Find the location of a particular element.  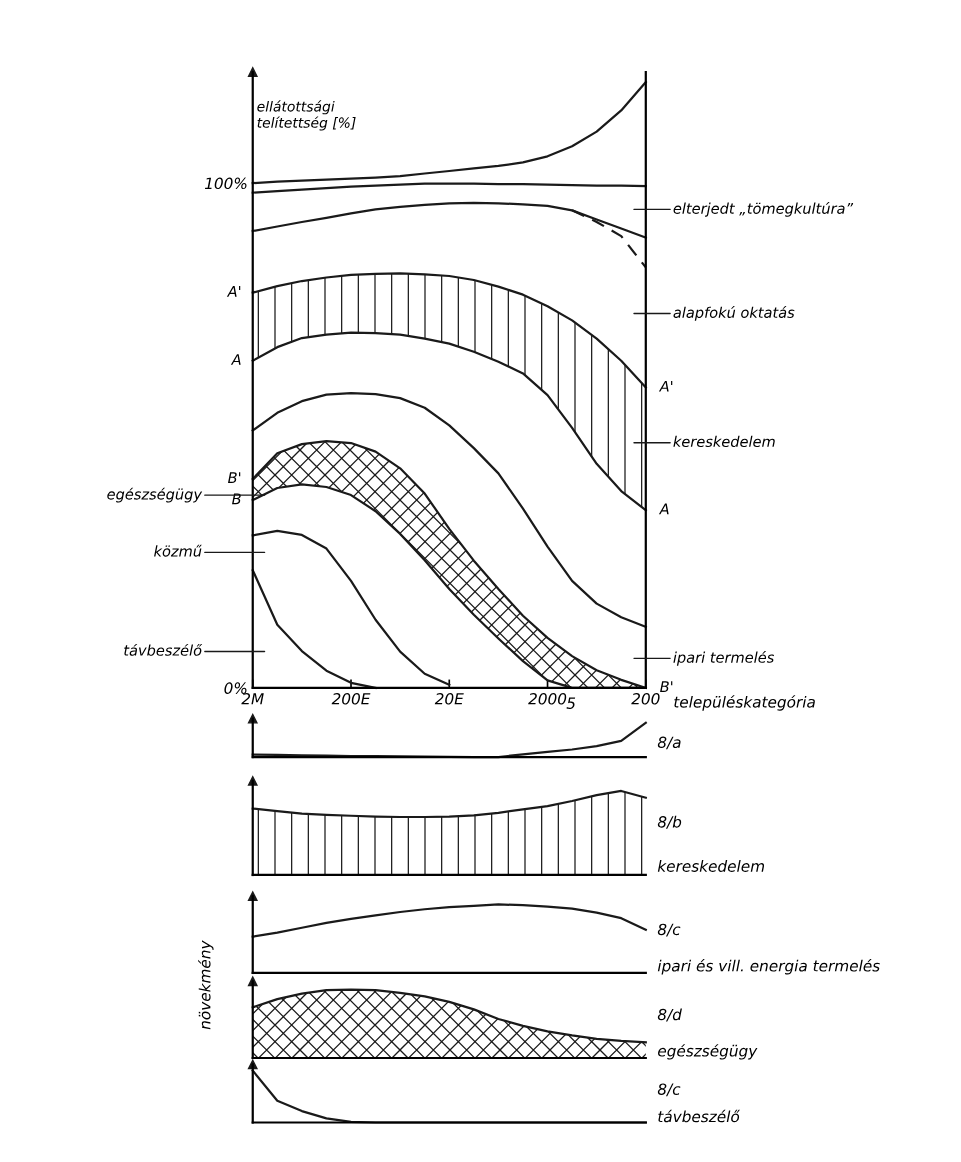

x-tick-label: 2M is located at coordinates (252, 699).